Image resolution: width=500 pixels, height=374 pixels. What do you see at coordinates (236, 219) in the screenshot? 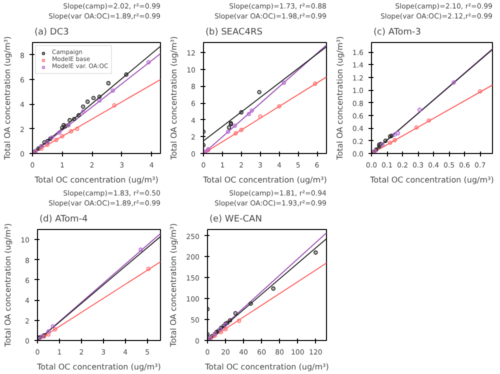
I see `chart-title: (e) WE-CAN` at bounding box center [236, 219].